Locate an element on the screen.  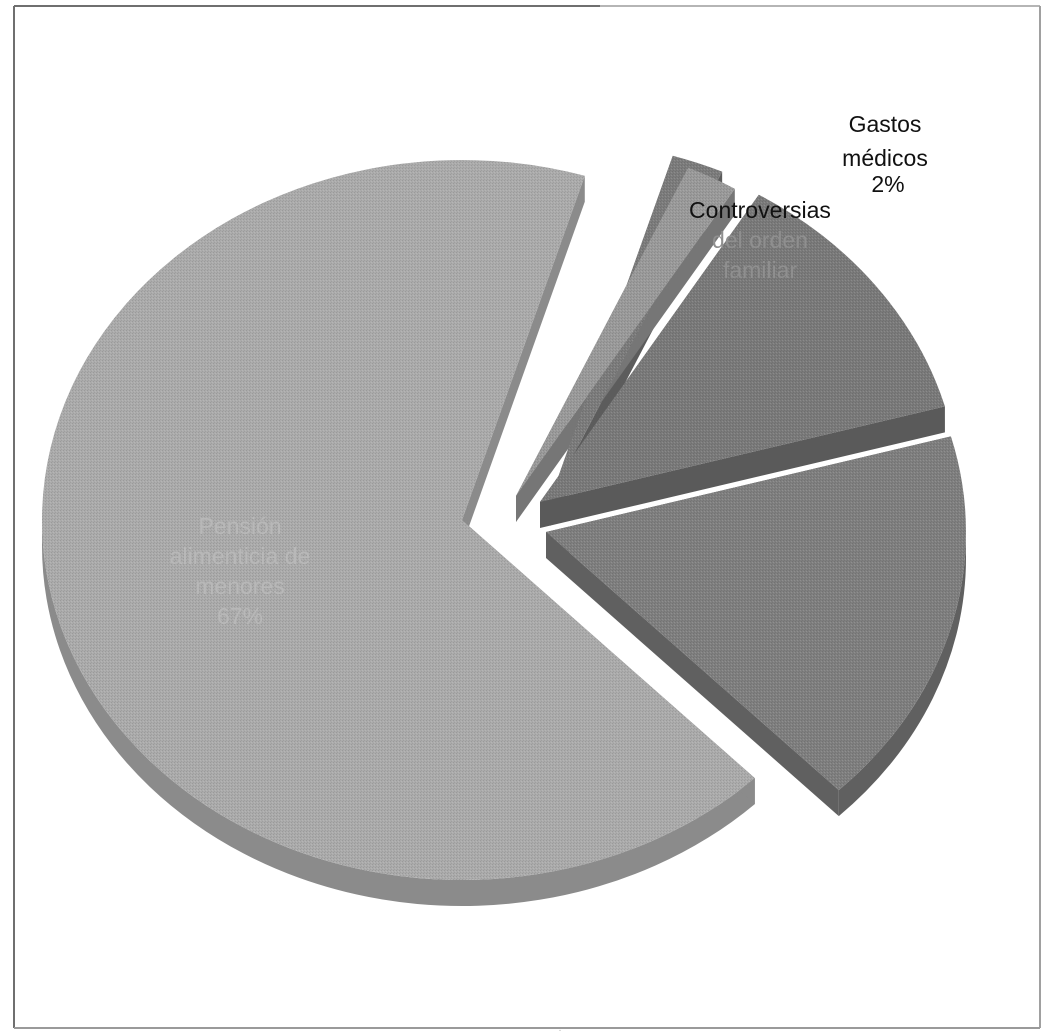
pie-label-value-4: 67% is located at coordinates (240, 616).